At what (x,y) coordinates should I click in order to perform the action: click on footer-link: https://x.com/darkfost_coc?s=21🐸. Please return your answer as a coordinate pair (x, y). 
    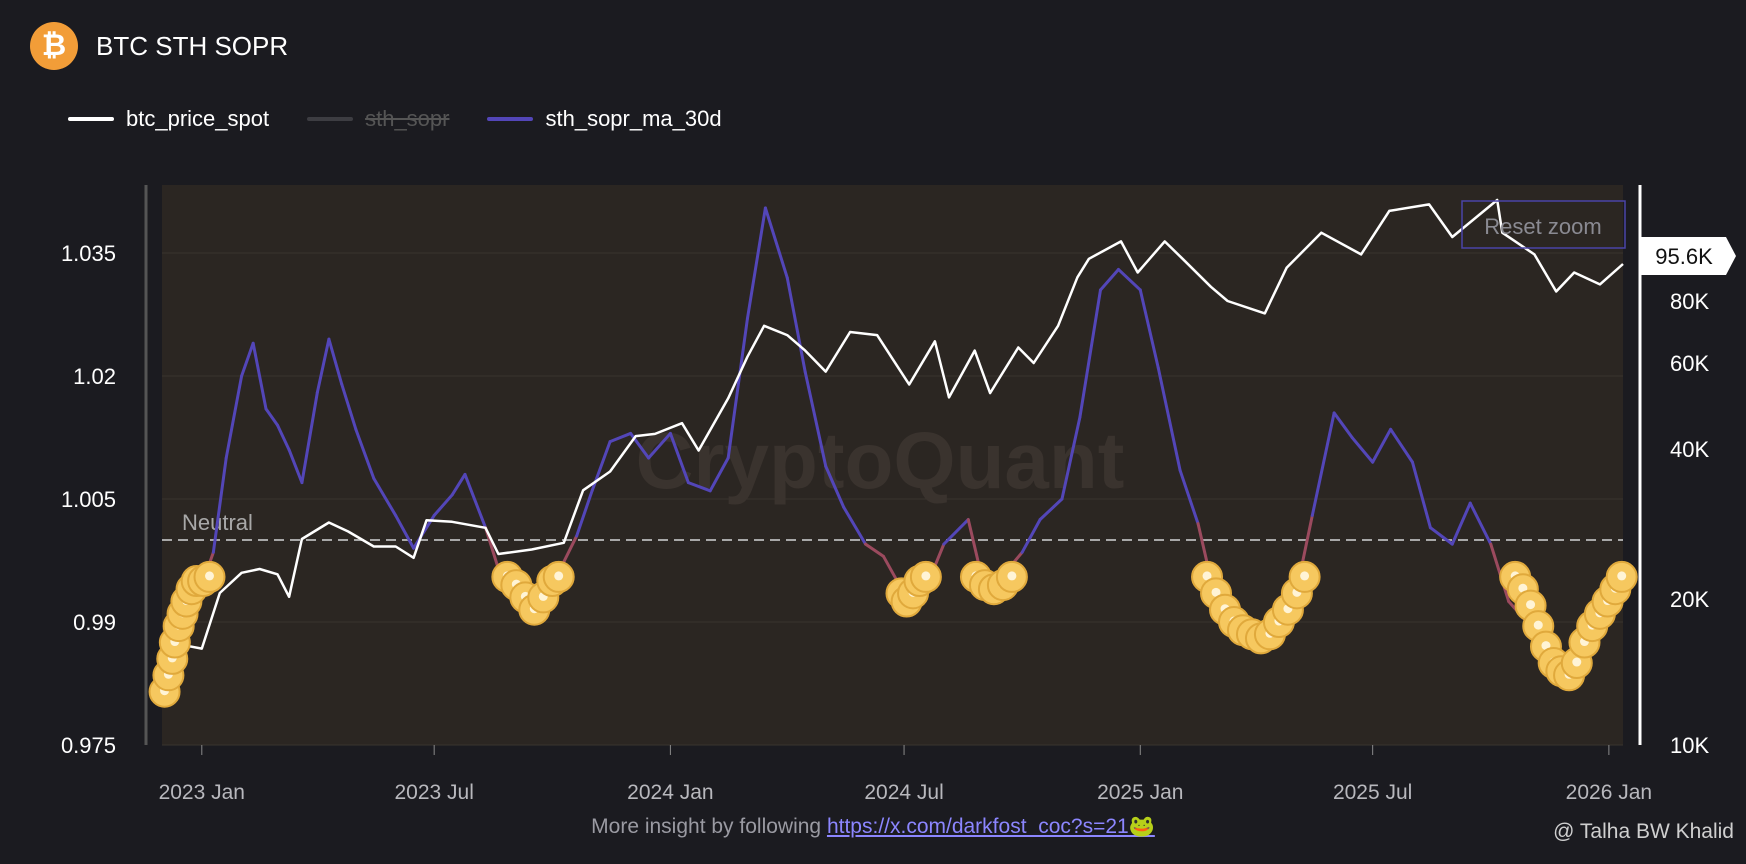
    Looking at the image, I should click on (990, 826).